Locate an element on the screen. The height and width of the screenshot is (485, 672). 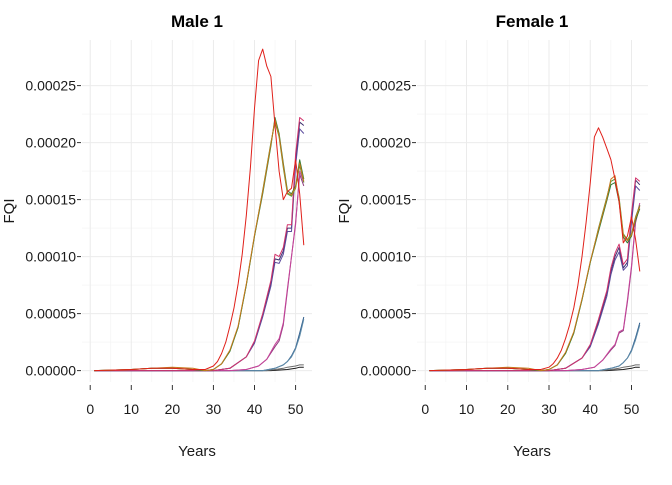
panel-title: Female 1 is located at coordinates (532, 21).